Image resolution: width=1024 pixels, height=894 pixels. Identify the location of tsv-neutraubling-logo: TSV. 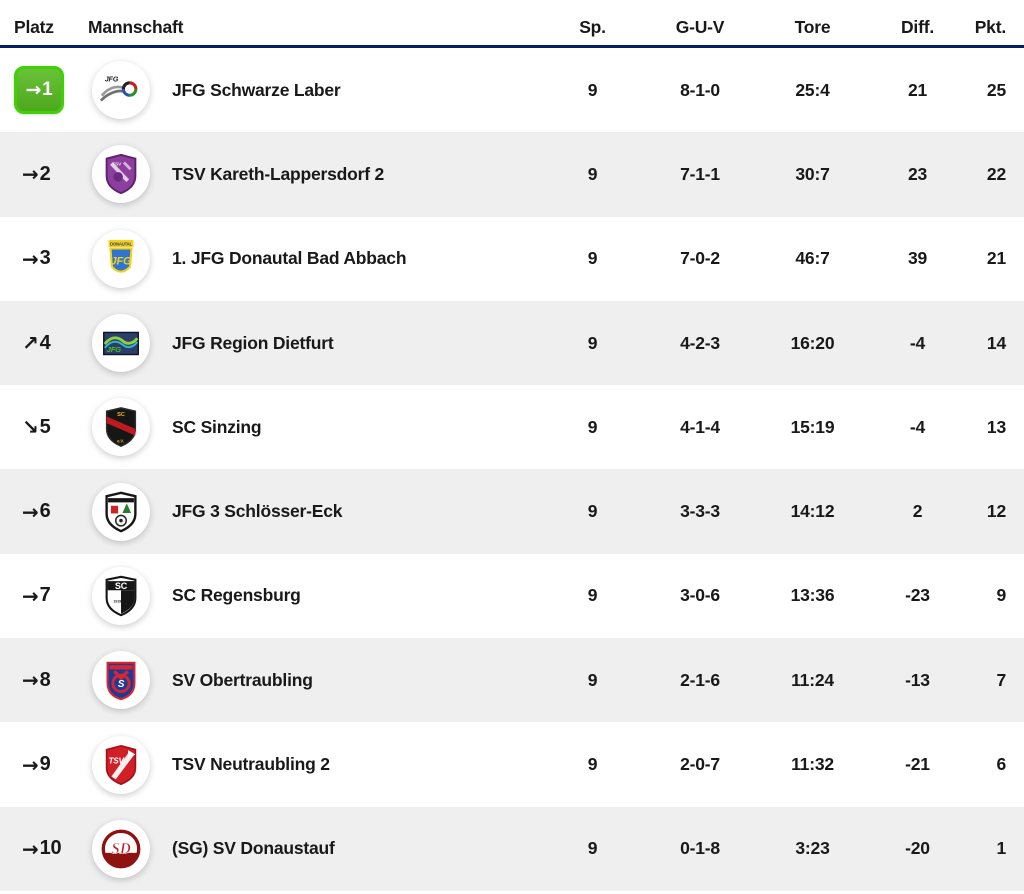
(121, 765).